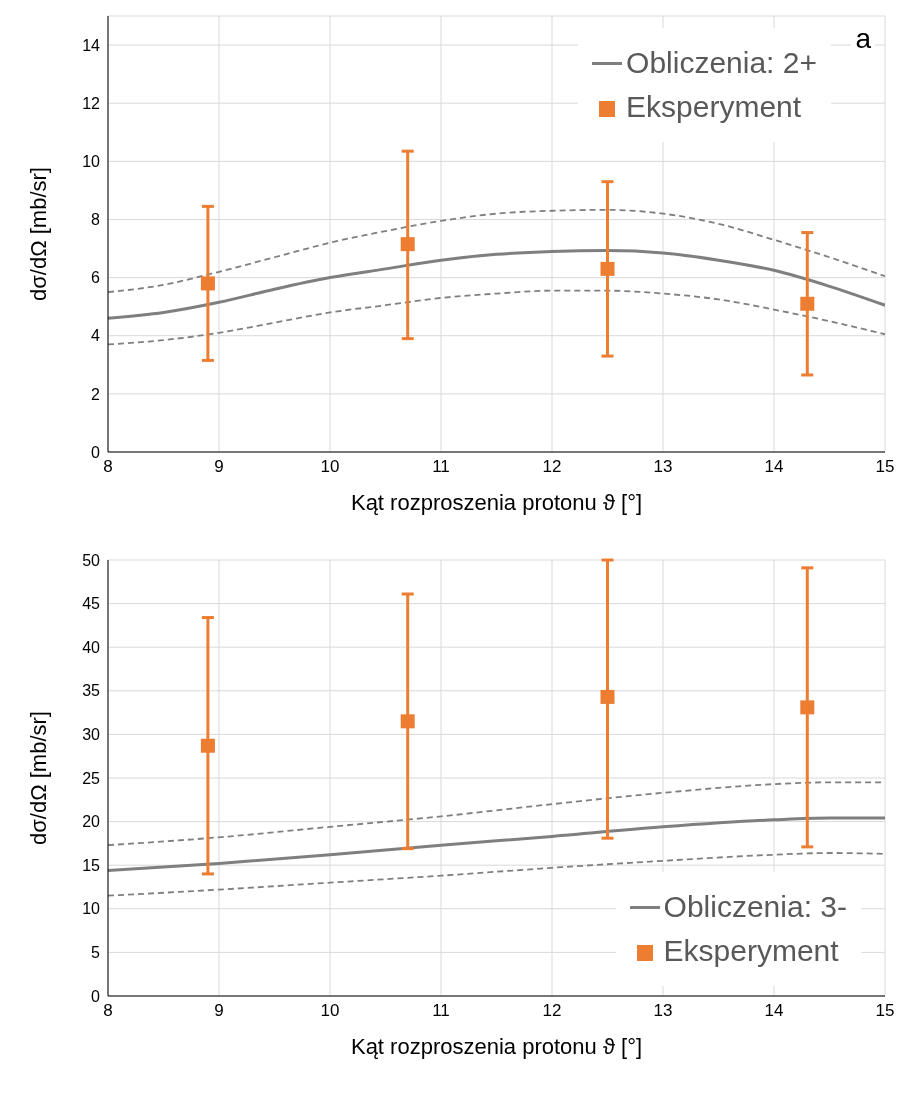  What do you see at coordinates (721, 63) in the screenshot?
I see `legend-label: Obliczenia: 2+` at bounding box center [721, 63].